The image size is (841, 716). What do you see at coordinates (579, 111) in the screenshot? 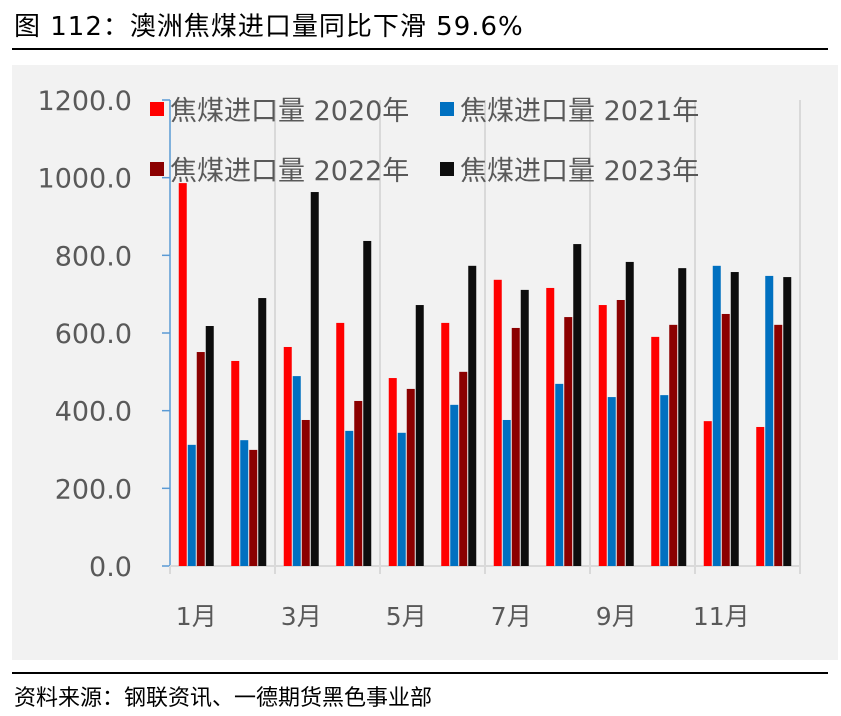
I see `legend-label: 焦煤进口量 2021年` at bounding box center [579, 111].